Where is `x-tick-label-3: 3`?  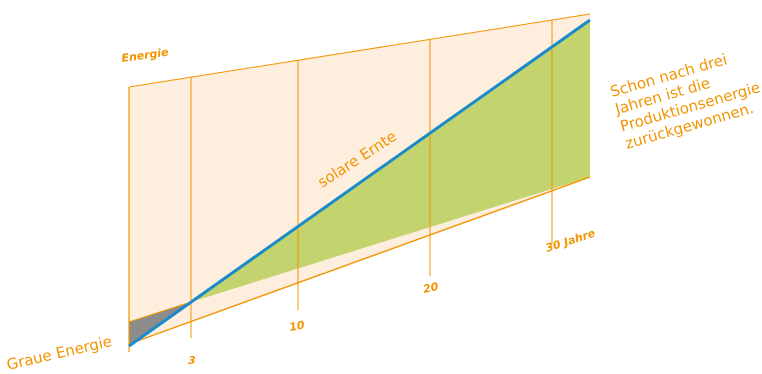
x-tick-label-3: 3 is located at coordinates (192, 360).